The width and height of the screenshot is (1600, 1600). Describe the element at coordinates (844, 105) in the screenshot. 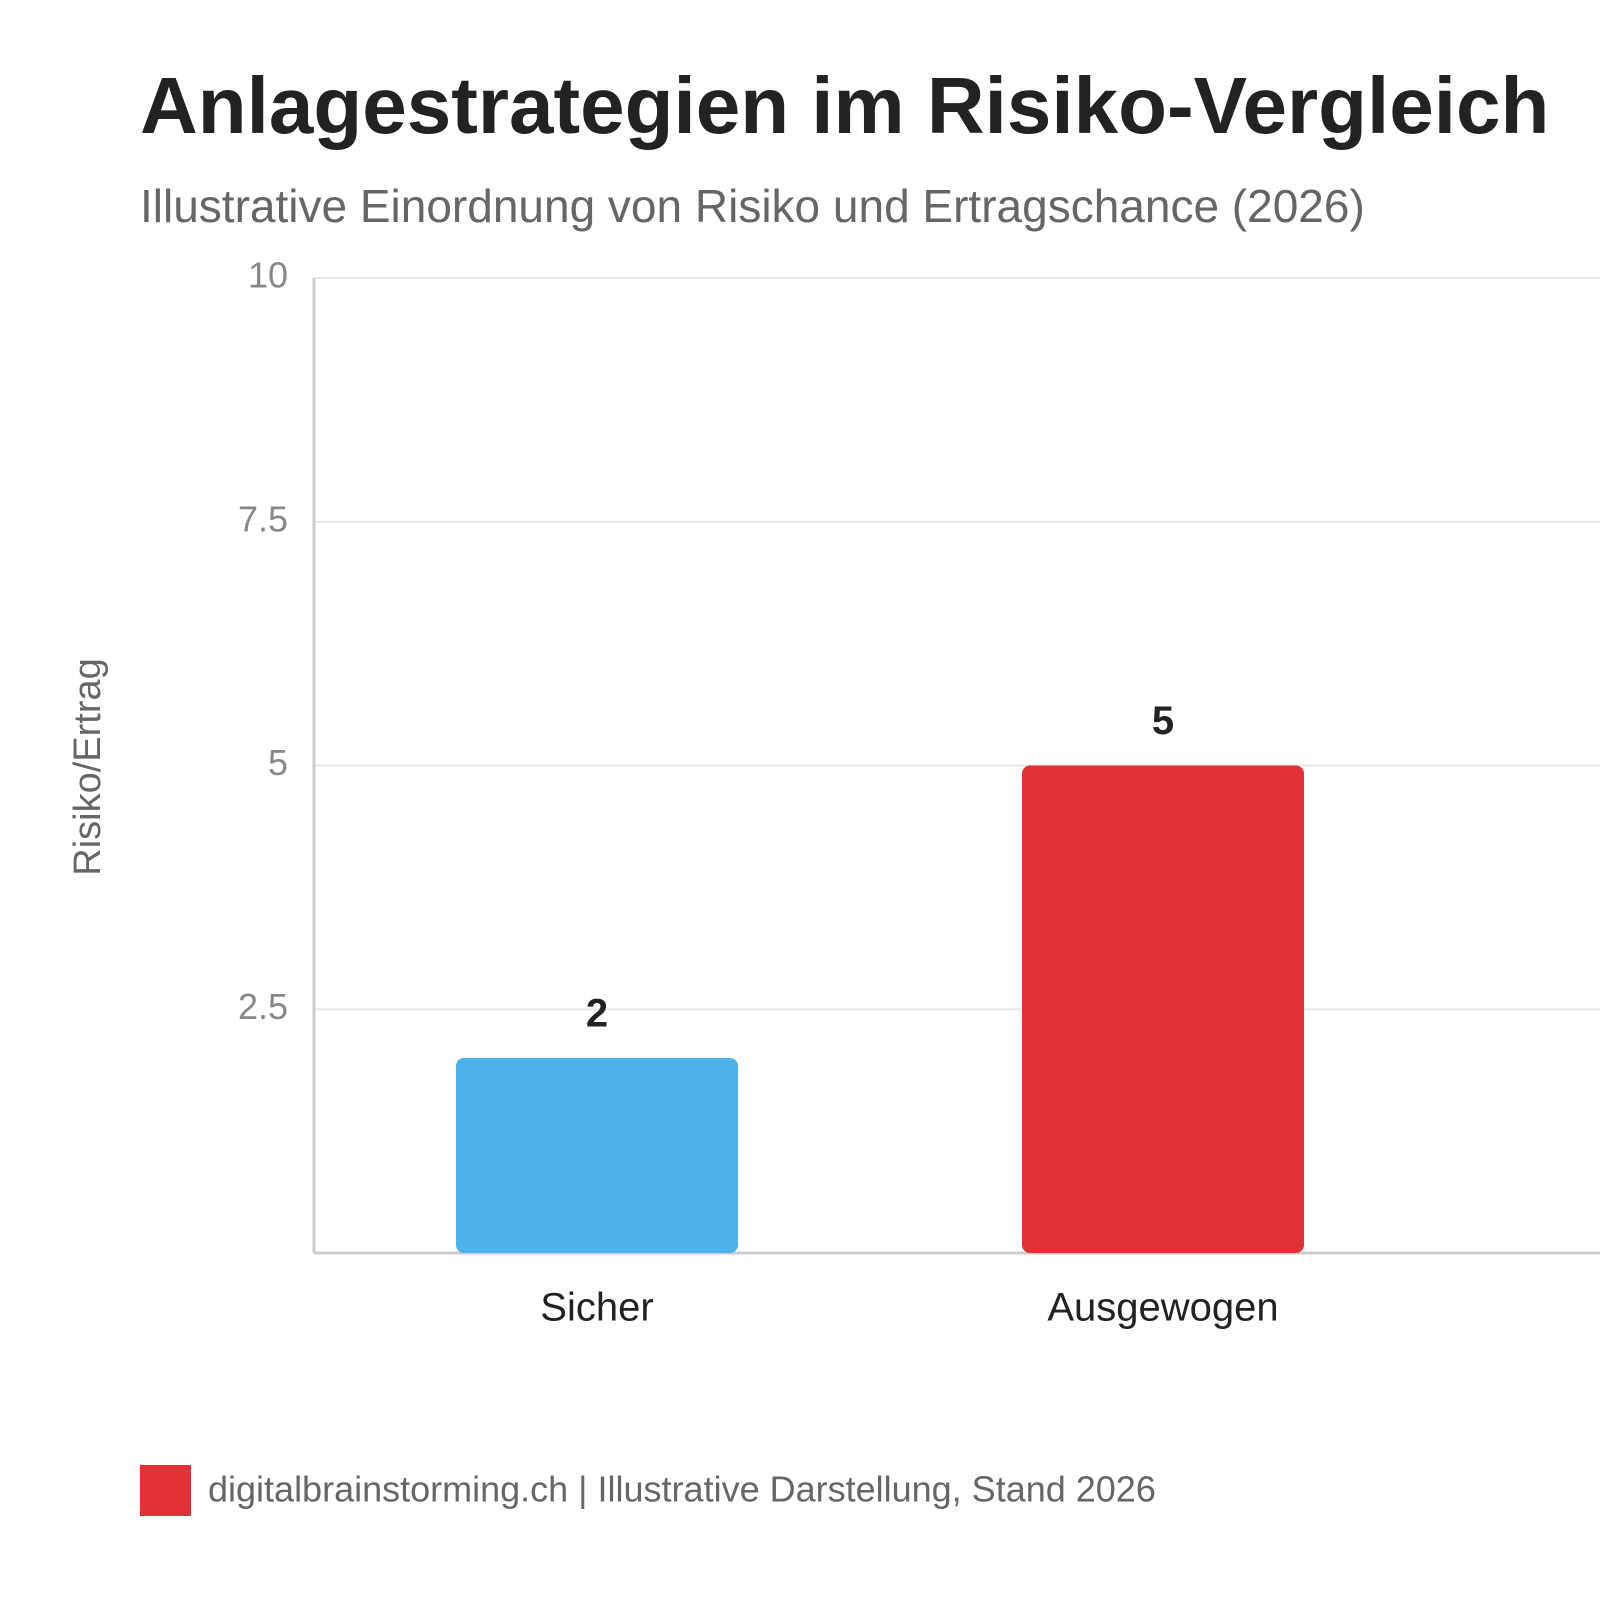

I see `chart-title: Anlagestrategien im Risiko-Vergleich` at that location.